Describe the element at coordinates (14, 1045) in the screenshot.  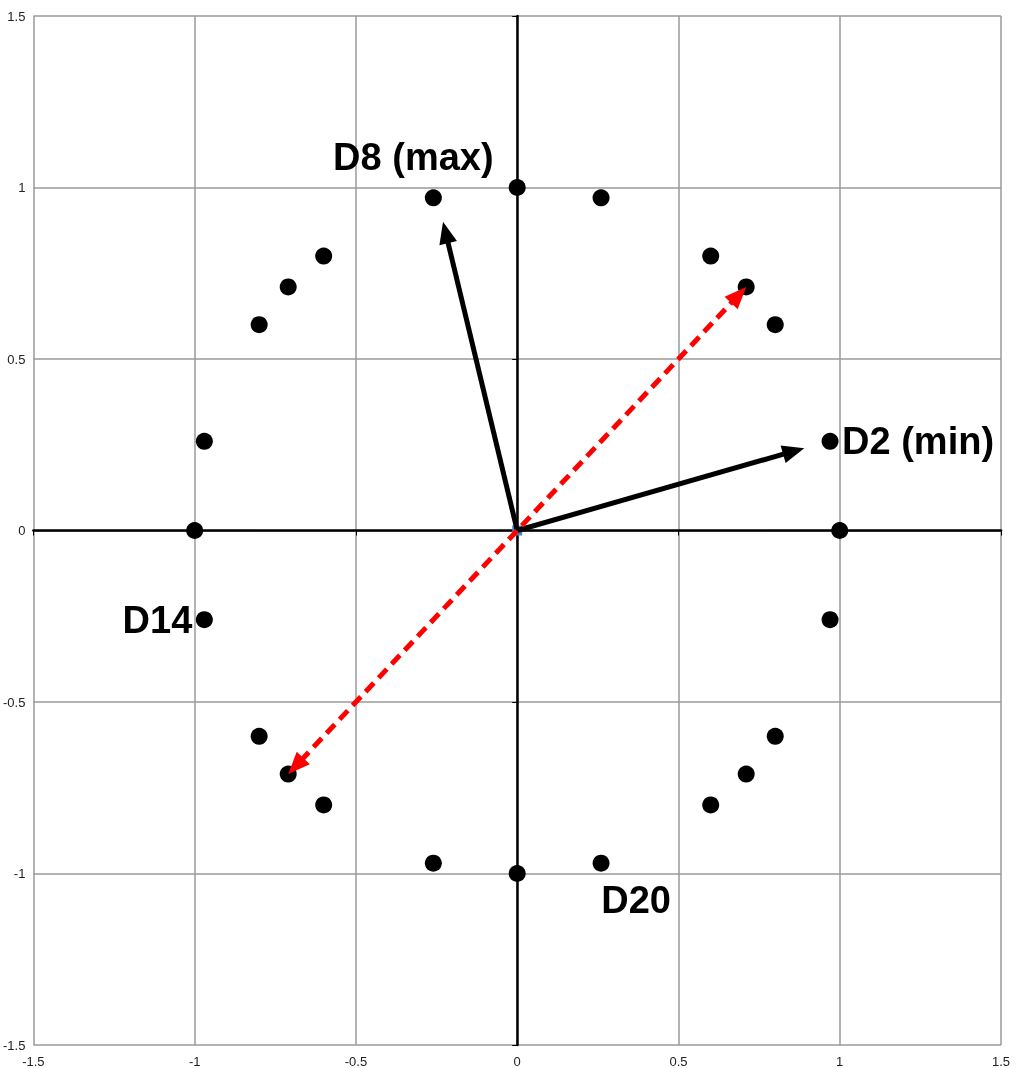
I see `y-tick-label: -1.5` at that location.